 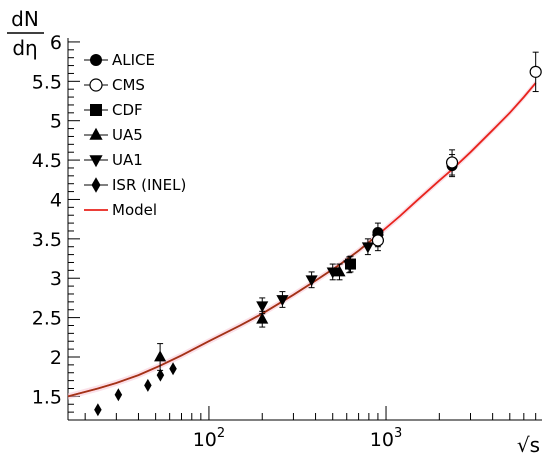 What do you see at coordinates (47, 82) in the screenshot?
I see `y-tick-label: 5.5` at bounding box center [47, 82].